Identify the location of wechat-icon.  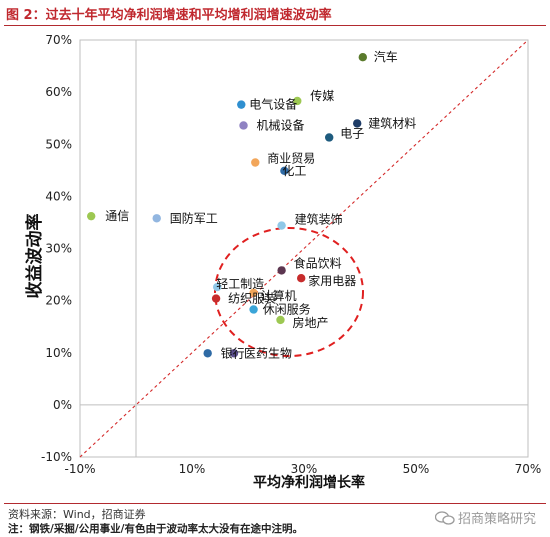
(444, 518).